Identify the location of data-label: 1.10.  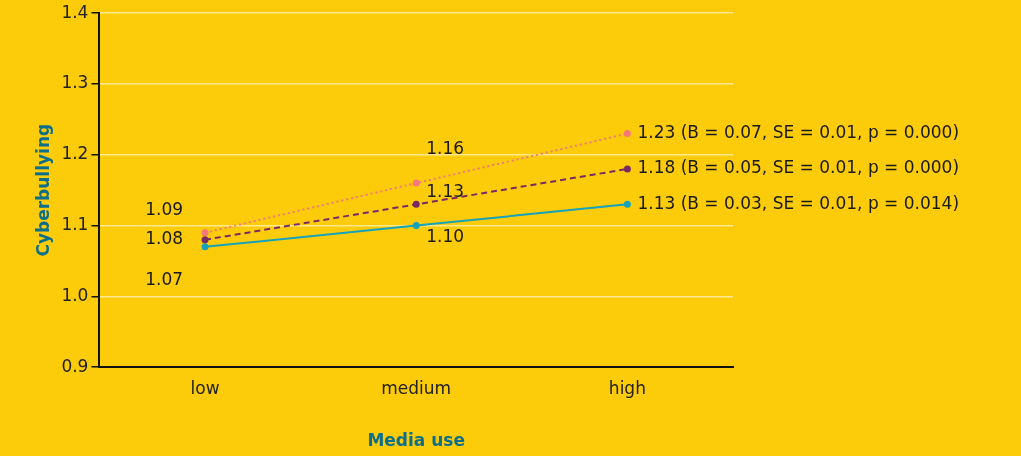
(445, 236).